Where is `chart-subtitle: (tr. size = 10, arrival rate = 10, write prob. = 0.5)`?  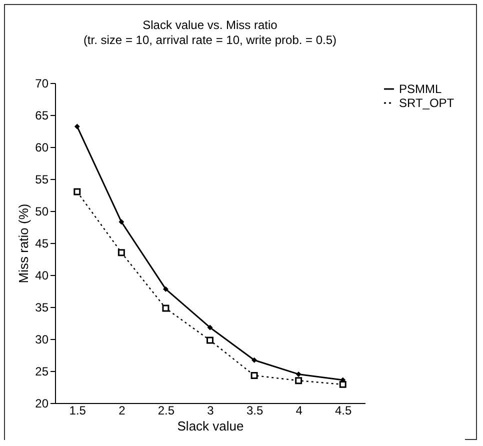
chart-subtitle: (tr. size = 10, arrival rate = 10, write prob. = 0.5) is located at coordinates (210, 40).